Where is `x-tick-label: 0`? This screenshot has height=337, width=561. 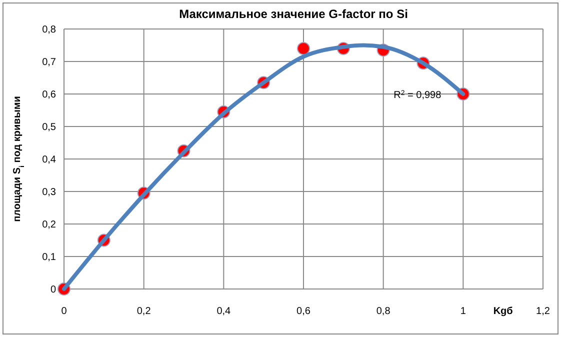
x-tick-label: 0 is located at coordinates (64, 311).